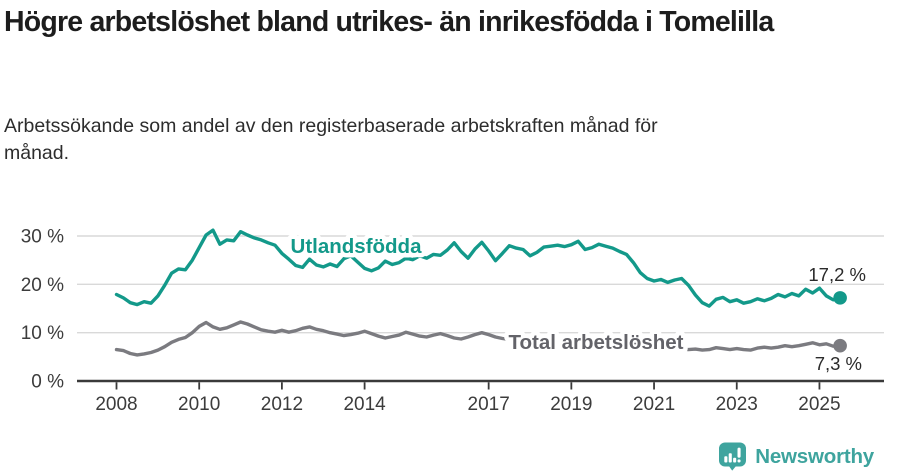  Describe the element at coordinates (733, 456) in the screenshot. I see `newsworthy-logo-icon` at that location.